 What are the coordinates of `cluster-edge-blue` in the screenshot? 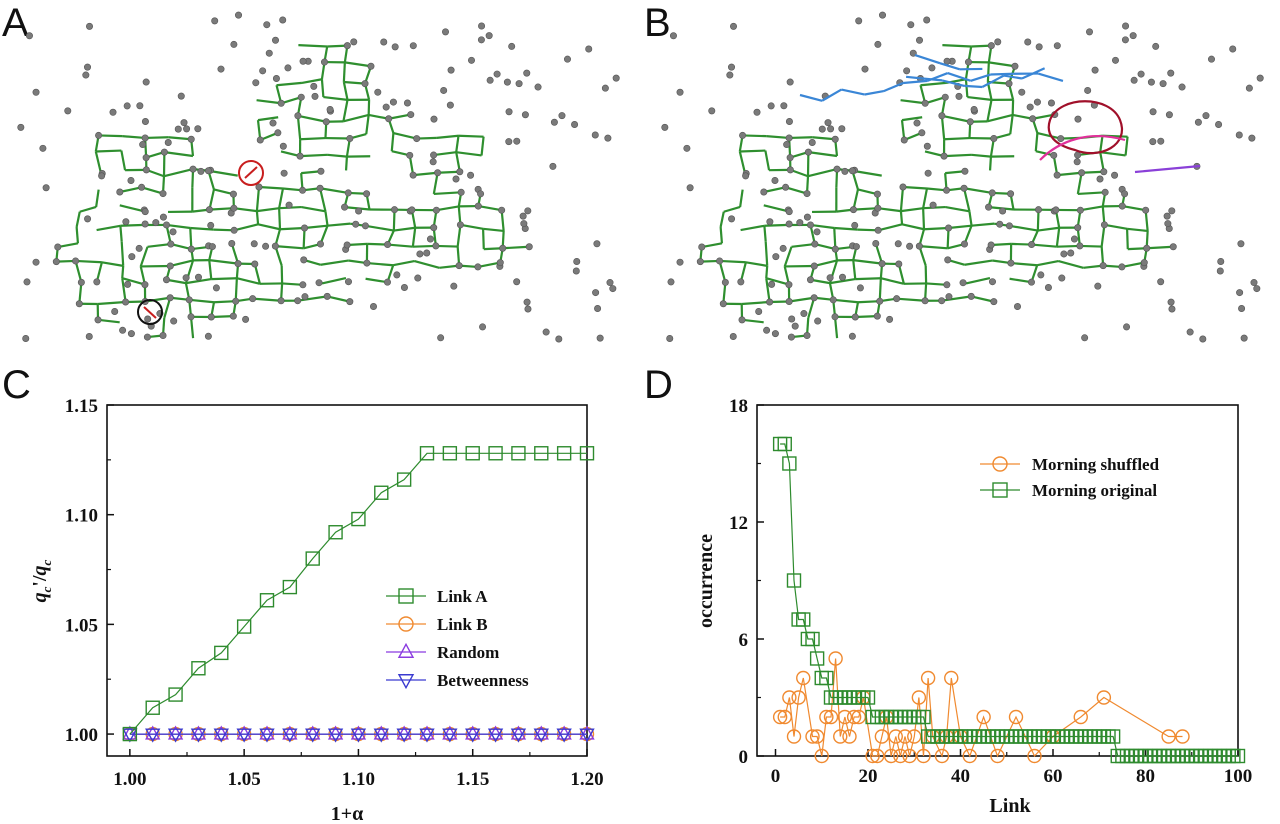 It's located at (853, 92).